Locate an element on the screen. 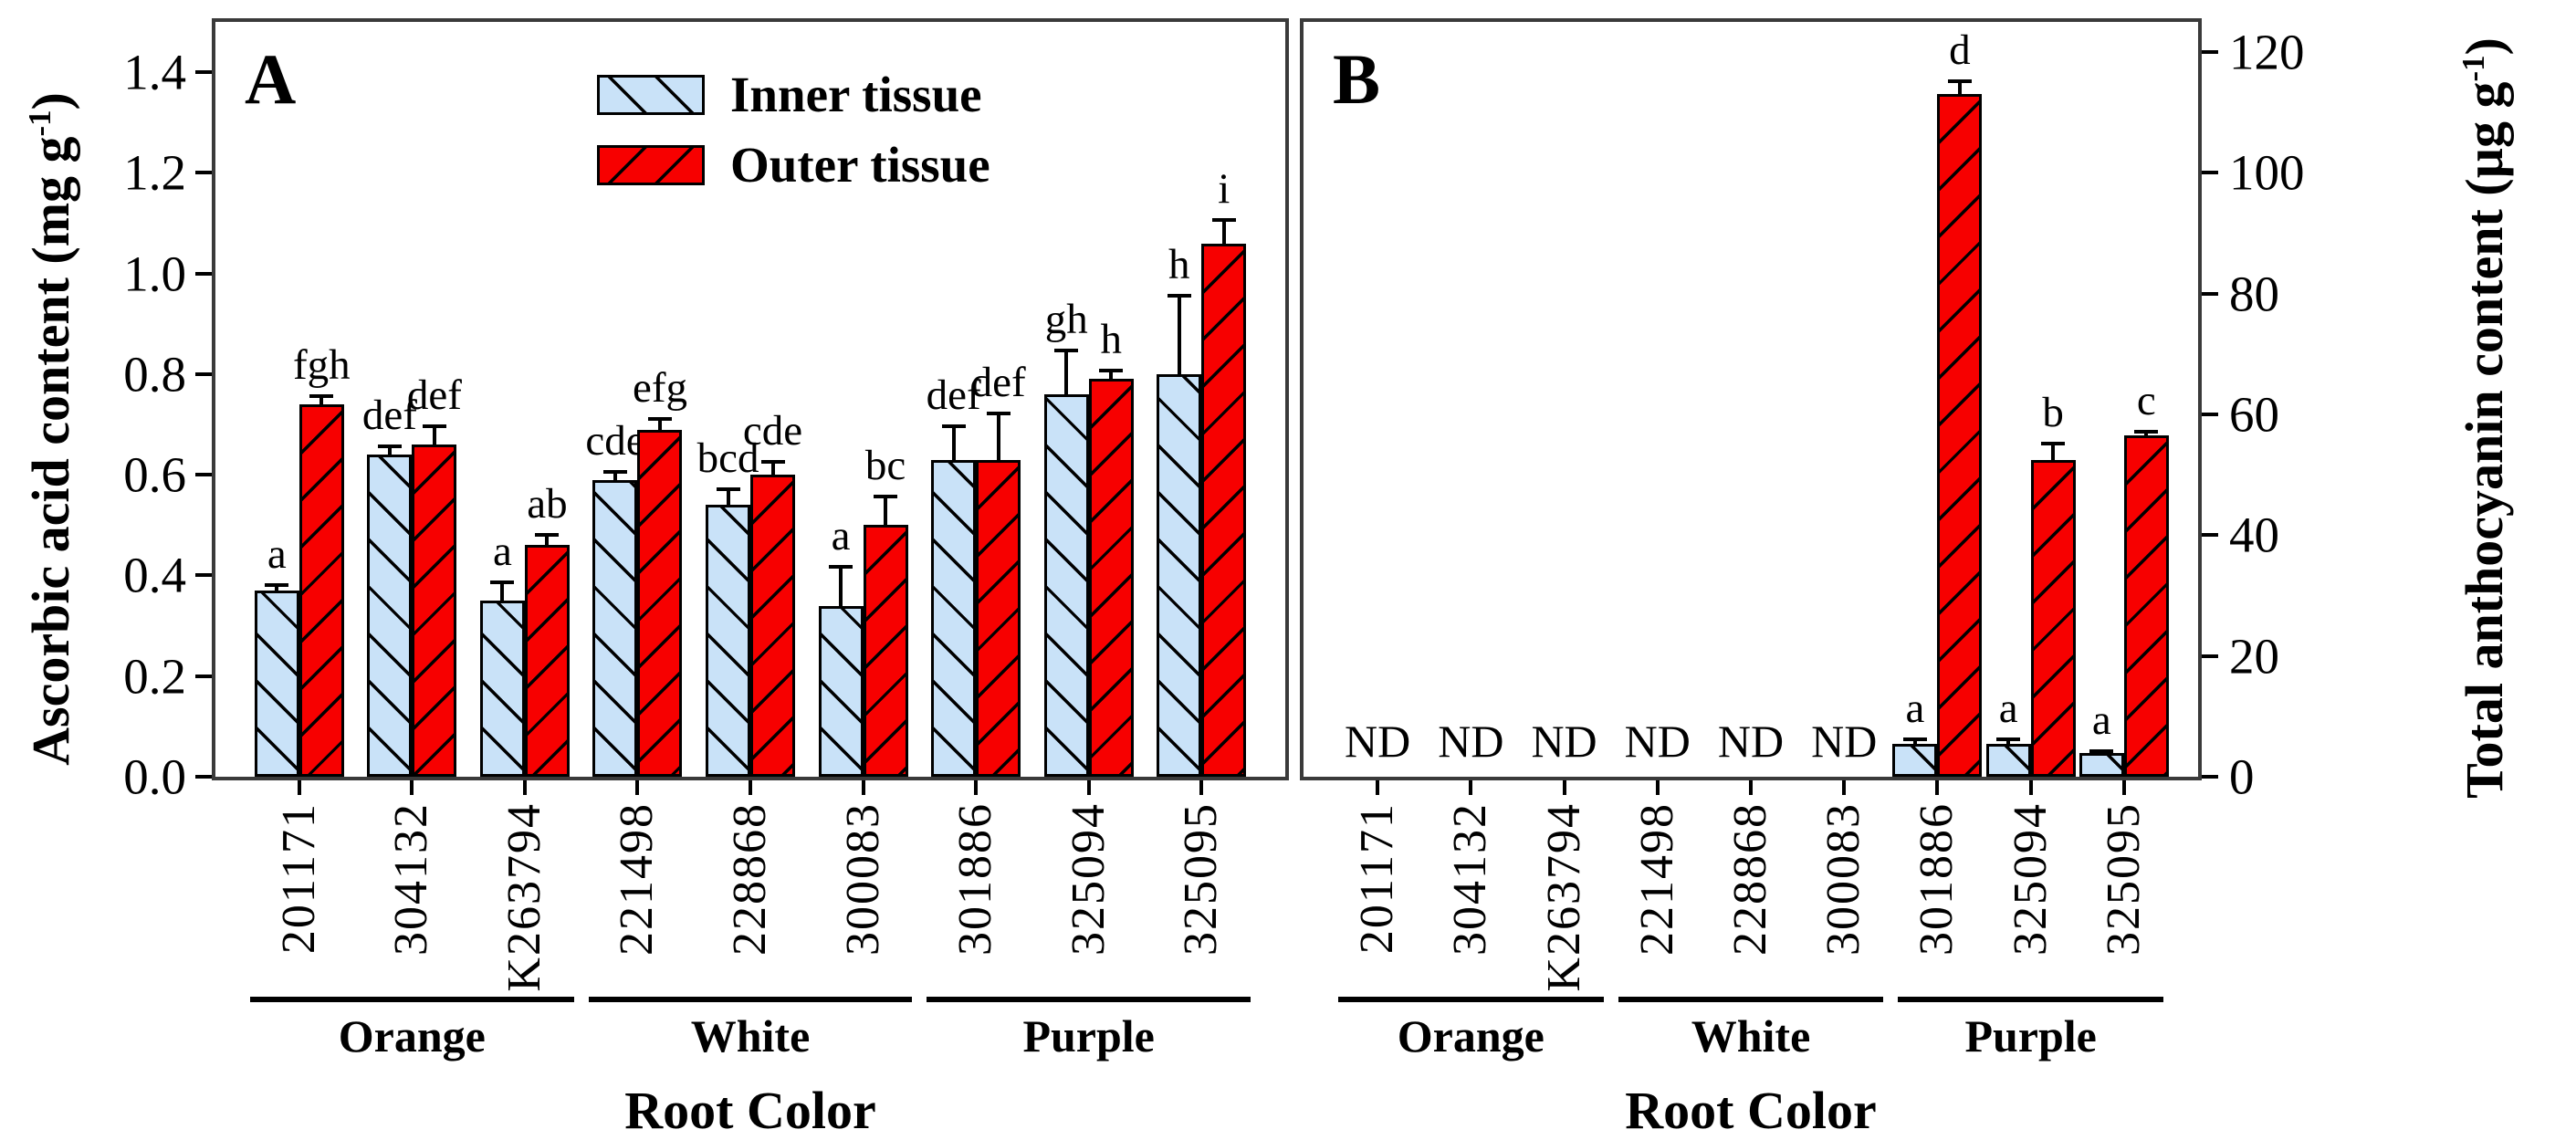 This screenshot has width=2576, height=1140. panel-b-x-label-cell-228868: 228868 is located at coordinates (1751, 895).